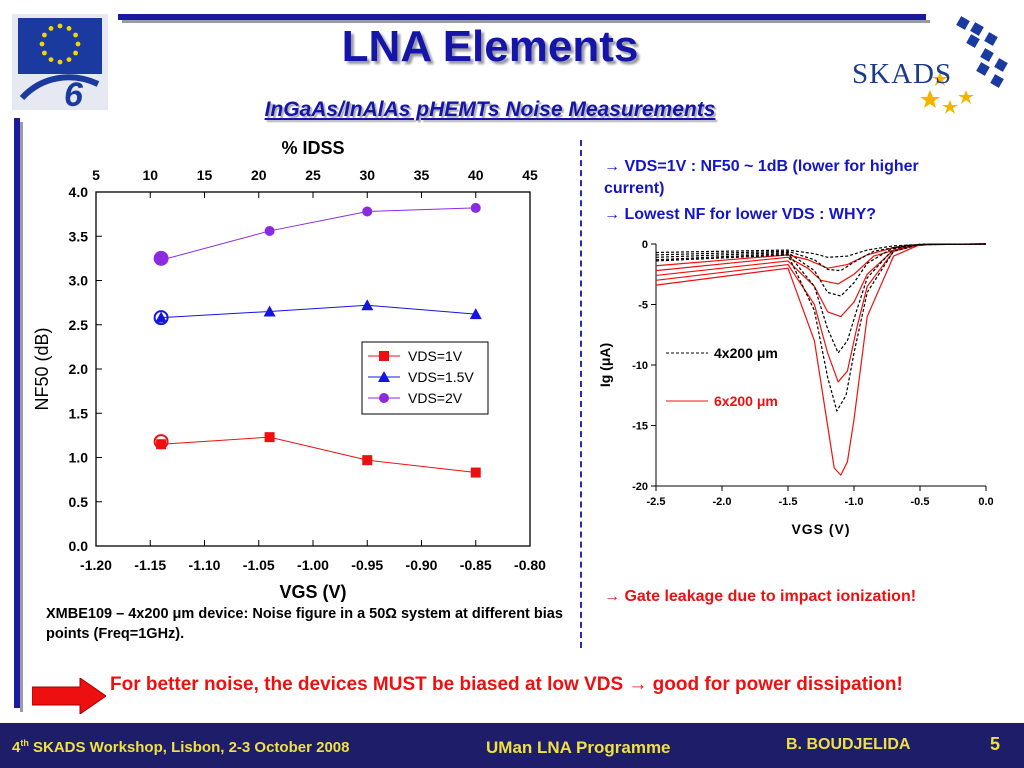 This screenshot has width=1024, height=768. What do you see at coordinates (530, 175) in the screenshot?
I see `top-tick-label: 45` at bounding box center [530, 175].